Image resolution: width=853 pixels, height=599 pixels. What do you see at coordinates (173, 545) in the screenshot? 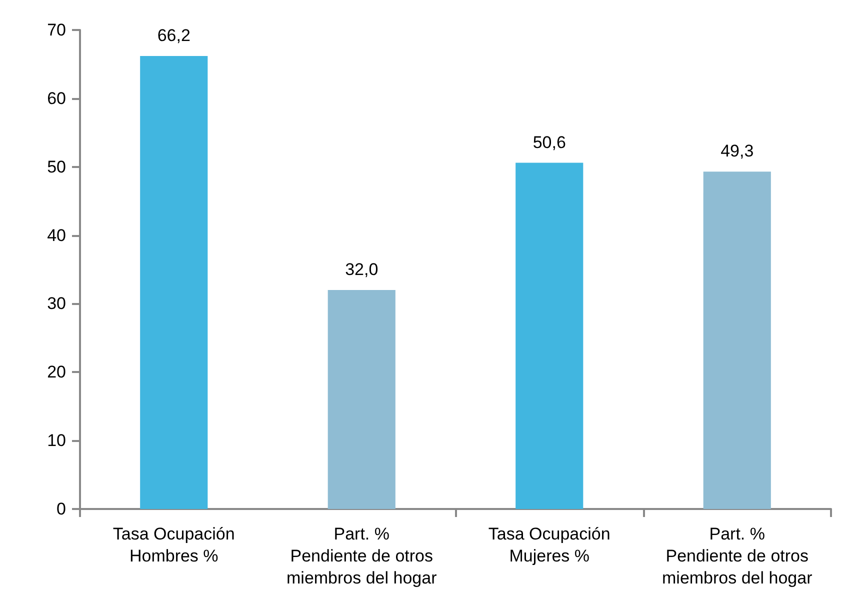
I see `x-tick-label: Tasa Ocupación Hombres %` at bounding box center [173, 545].